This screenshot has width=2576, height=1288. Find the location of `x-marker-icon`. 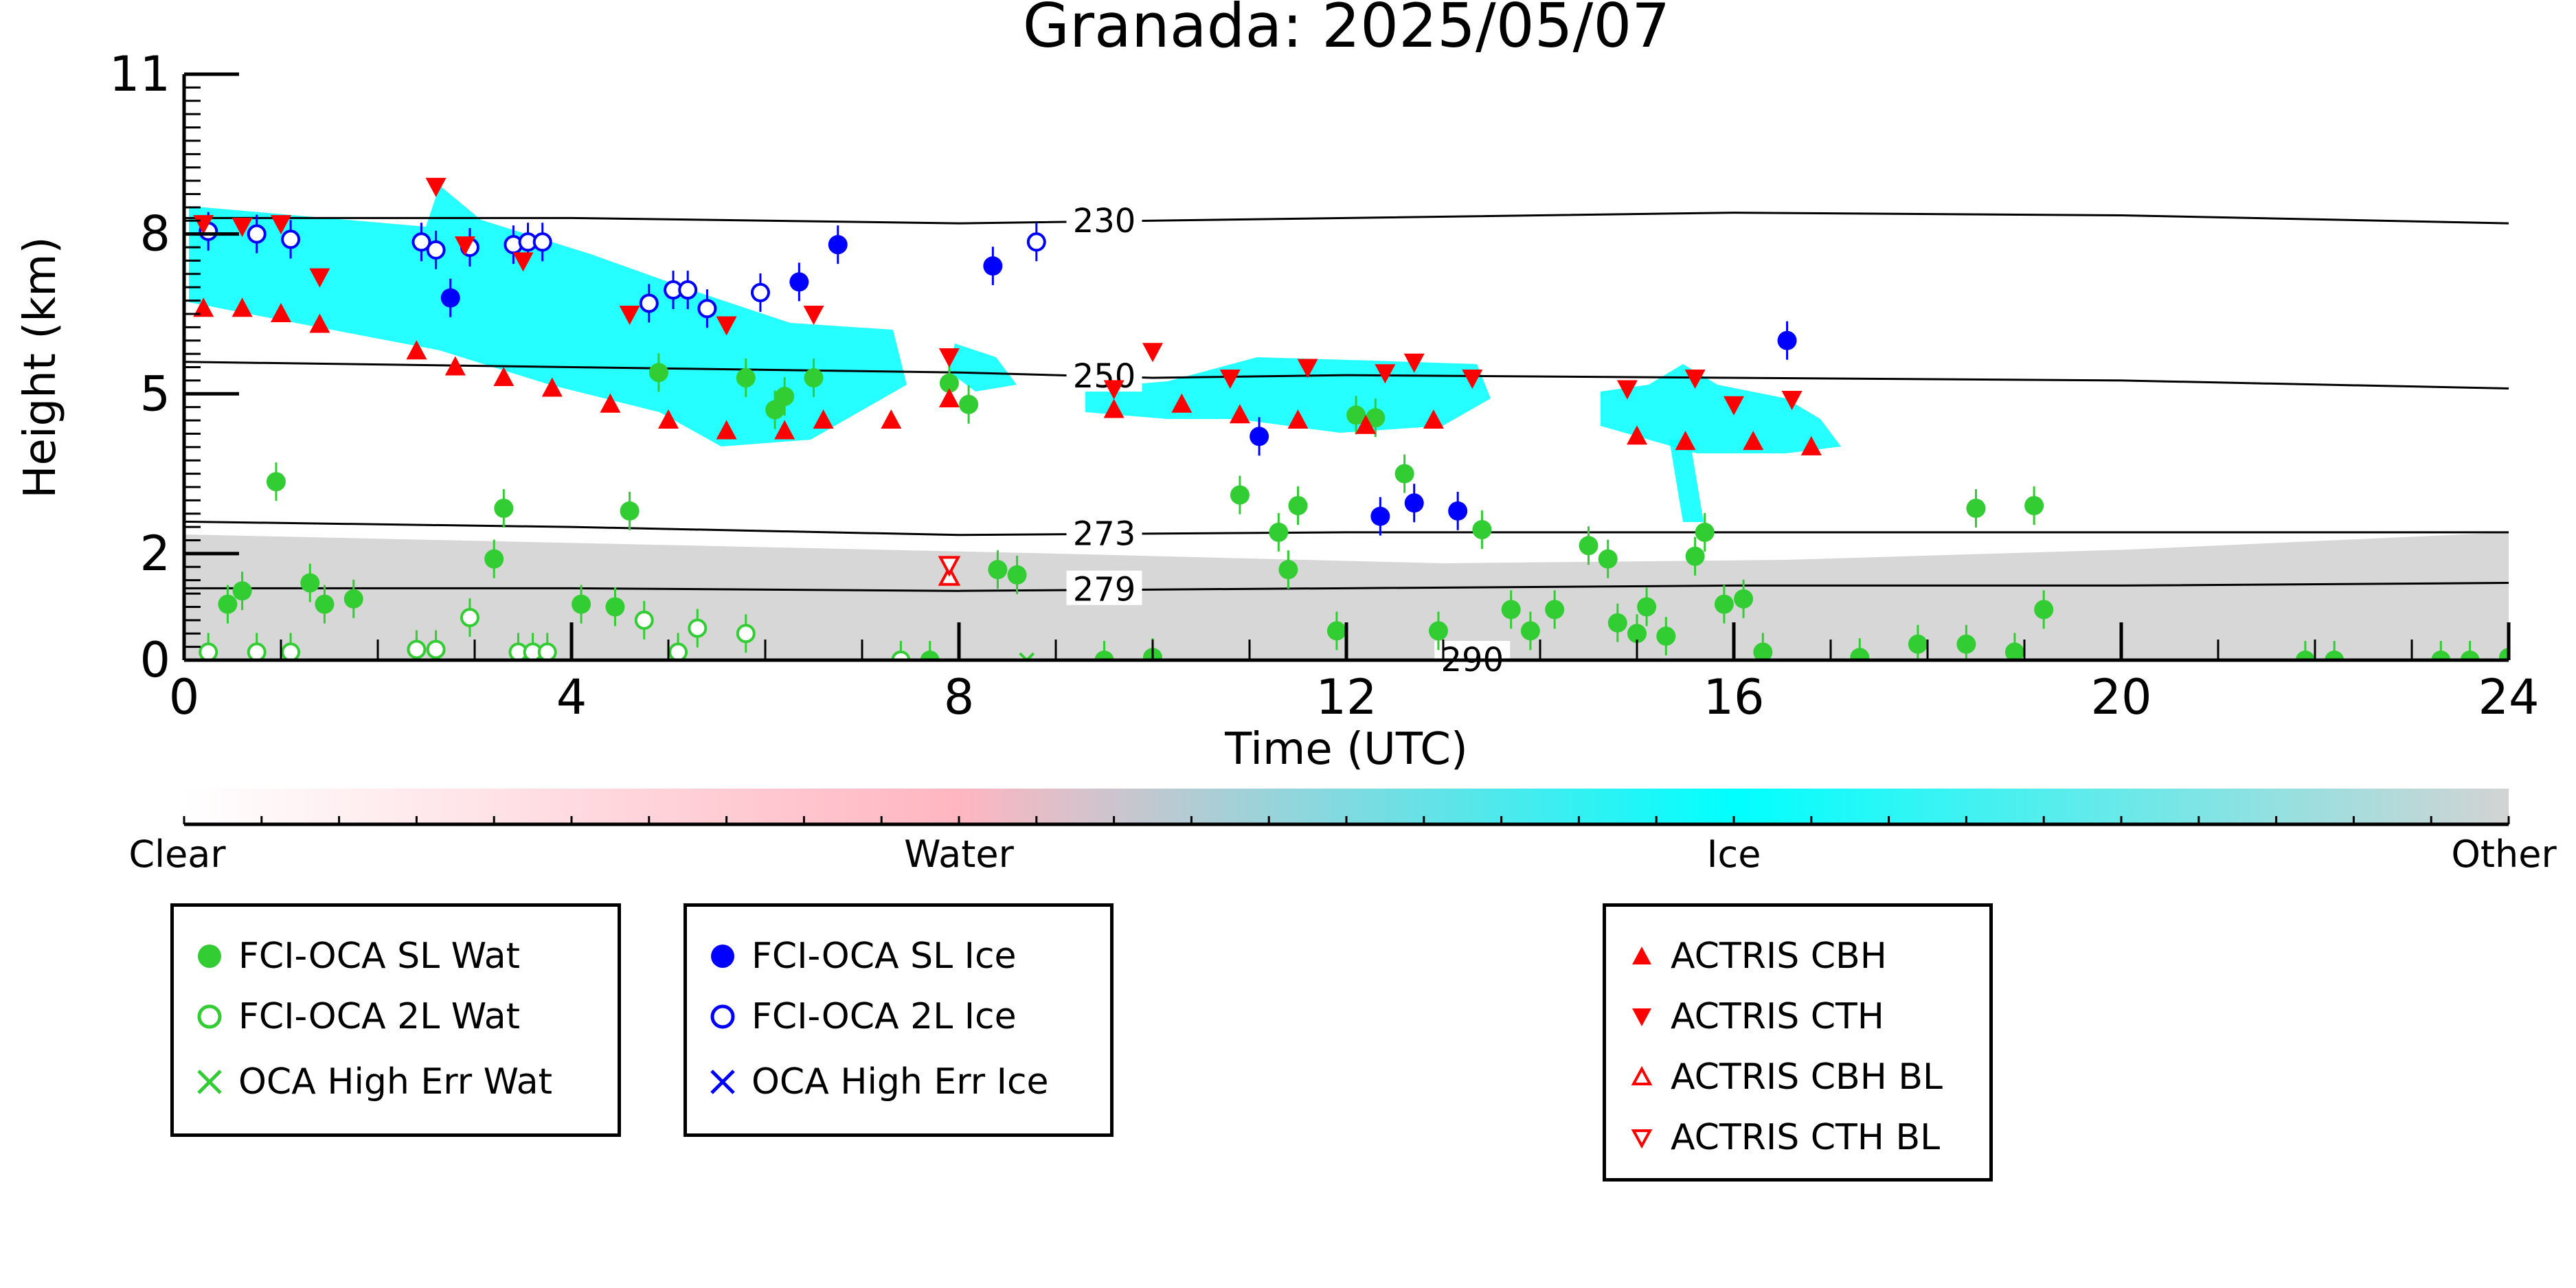

x-marker-icon is located at coordinates (722, 1082).